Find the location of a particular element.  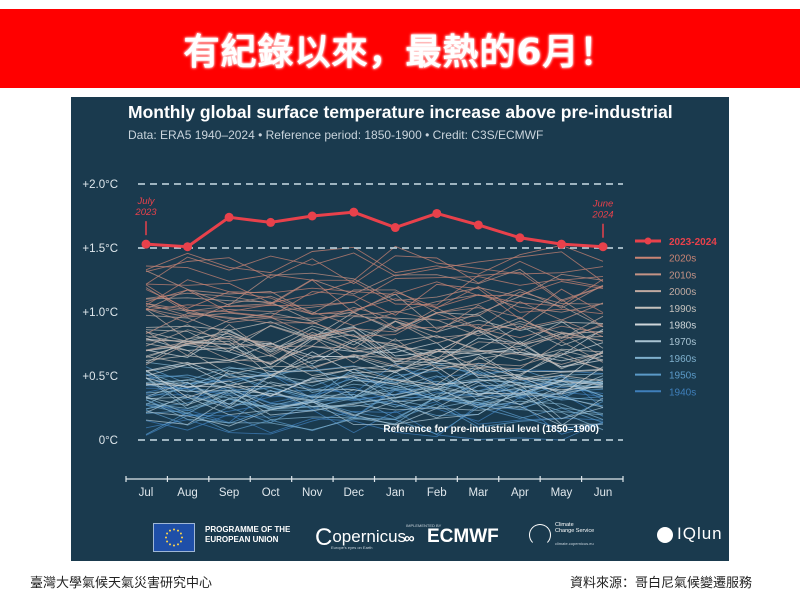

x-tick-label: Aug is located at coordinates (187, 493).